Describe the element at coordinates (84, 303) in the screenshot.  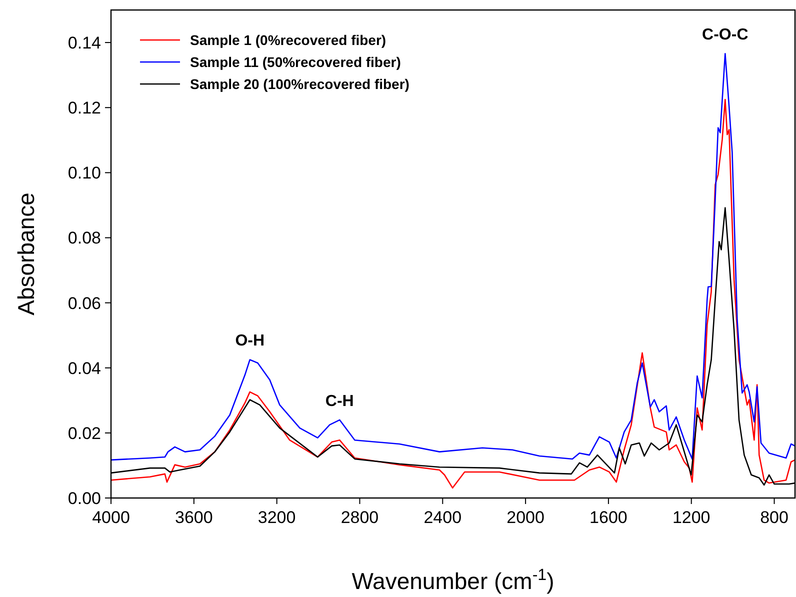
I see `y-tick-label: 0.06` at that location.